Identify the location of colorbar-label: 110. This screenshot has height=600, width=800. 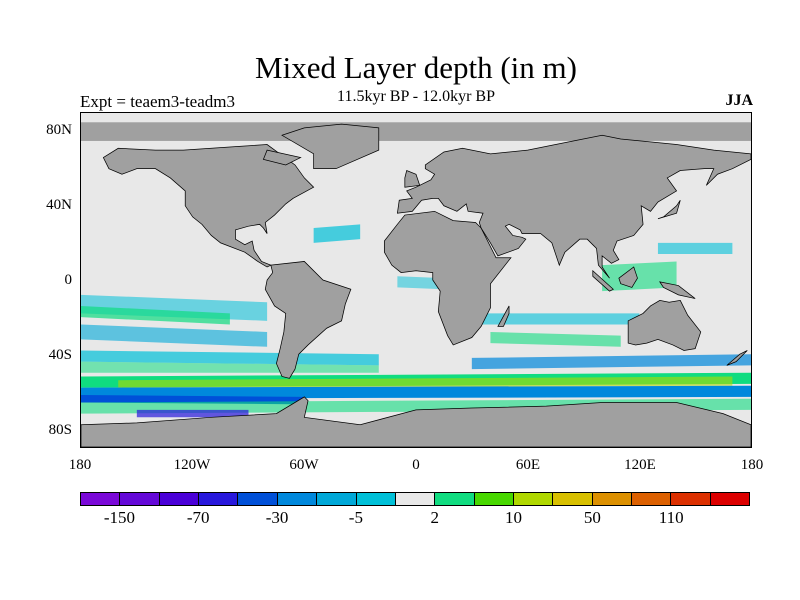
(671, 517).